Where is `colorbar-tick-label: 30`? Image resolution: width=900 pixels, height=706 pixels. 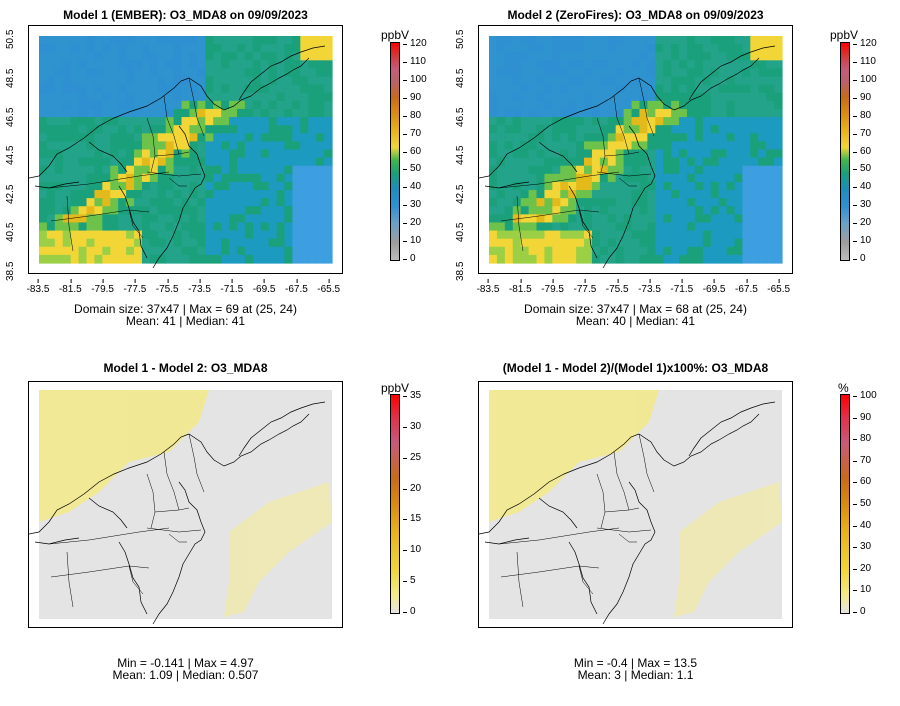
colorbar-tick-label: 30 is located at coordinates (412, 205).